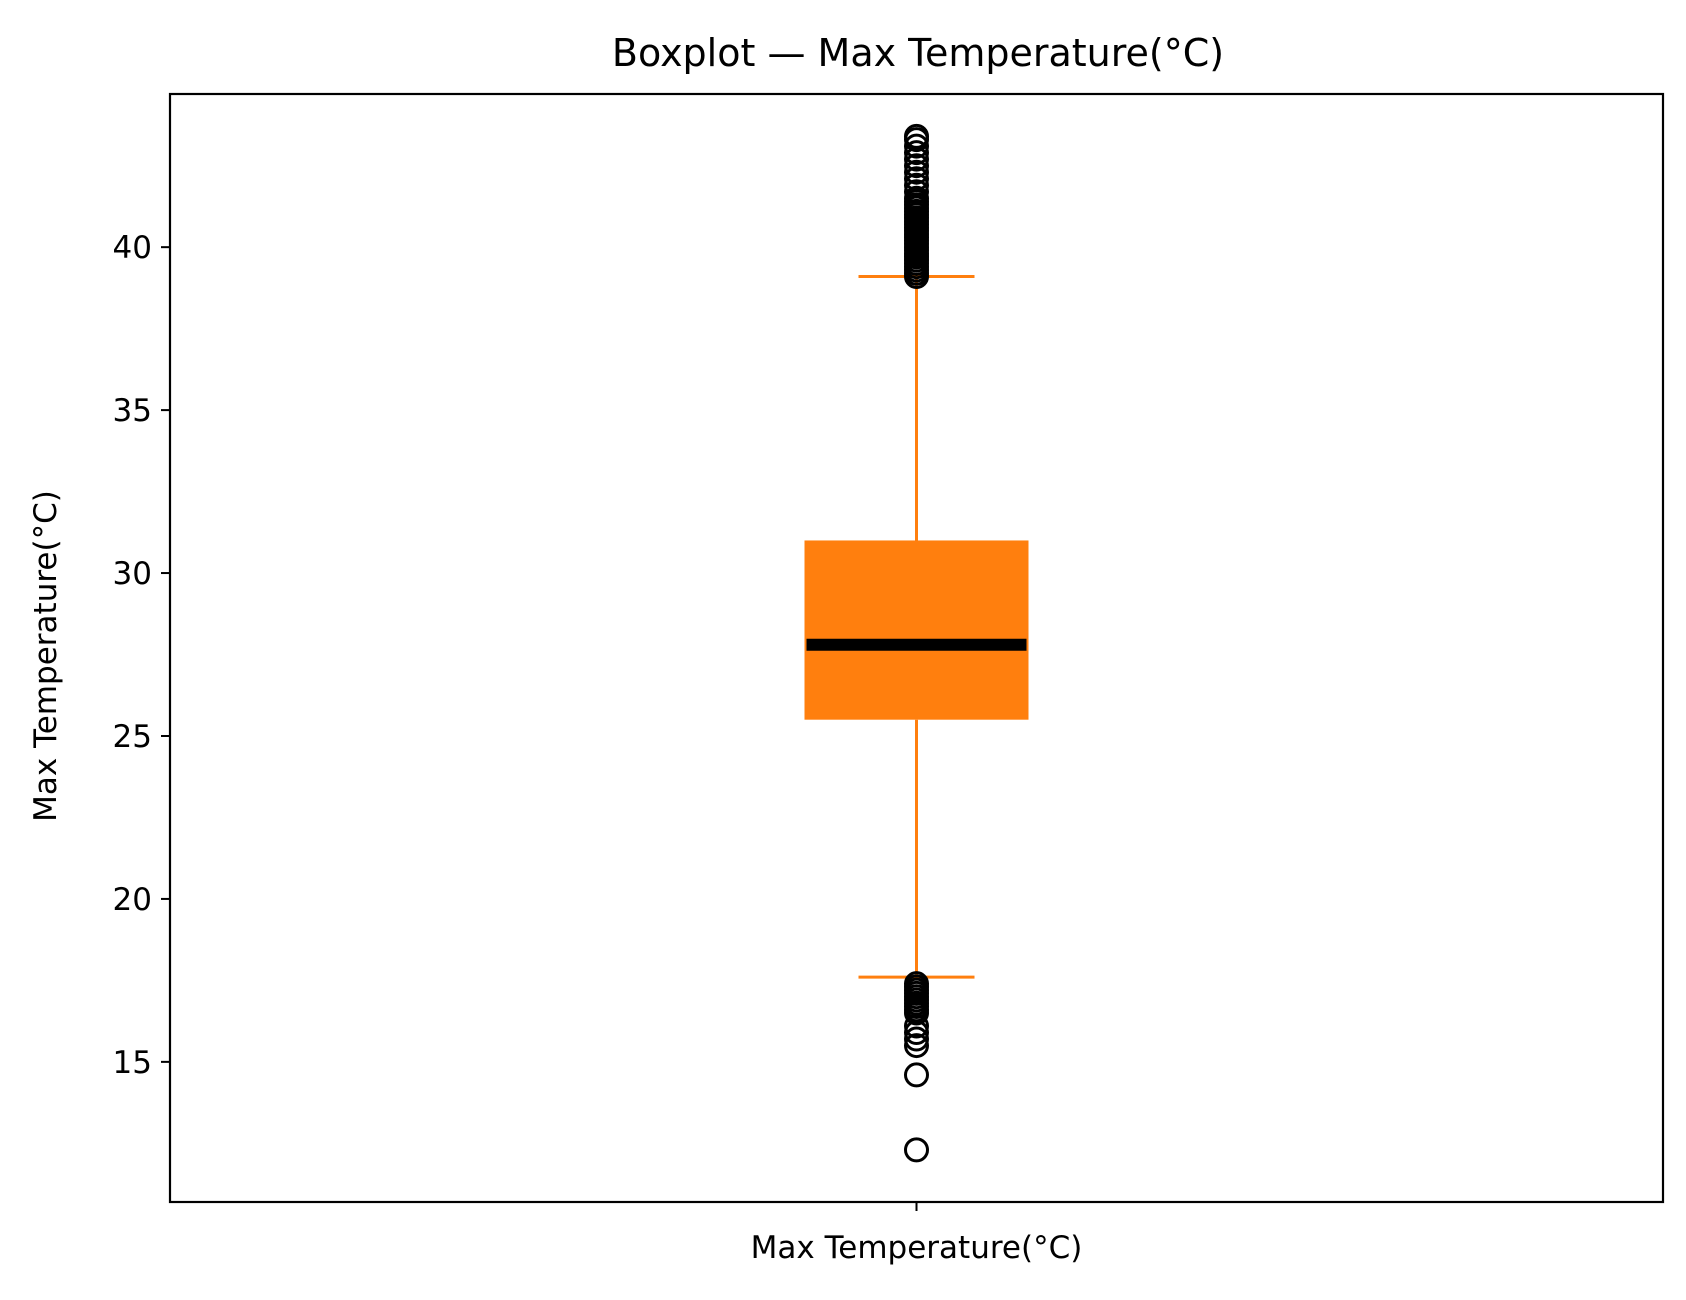 The height and width of the screenshot is (1300, 1686). What do you see at coordinates (132, 411) in the screenshot?
I see `y-tick-label: 35` at bounding box center [132, 411].